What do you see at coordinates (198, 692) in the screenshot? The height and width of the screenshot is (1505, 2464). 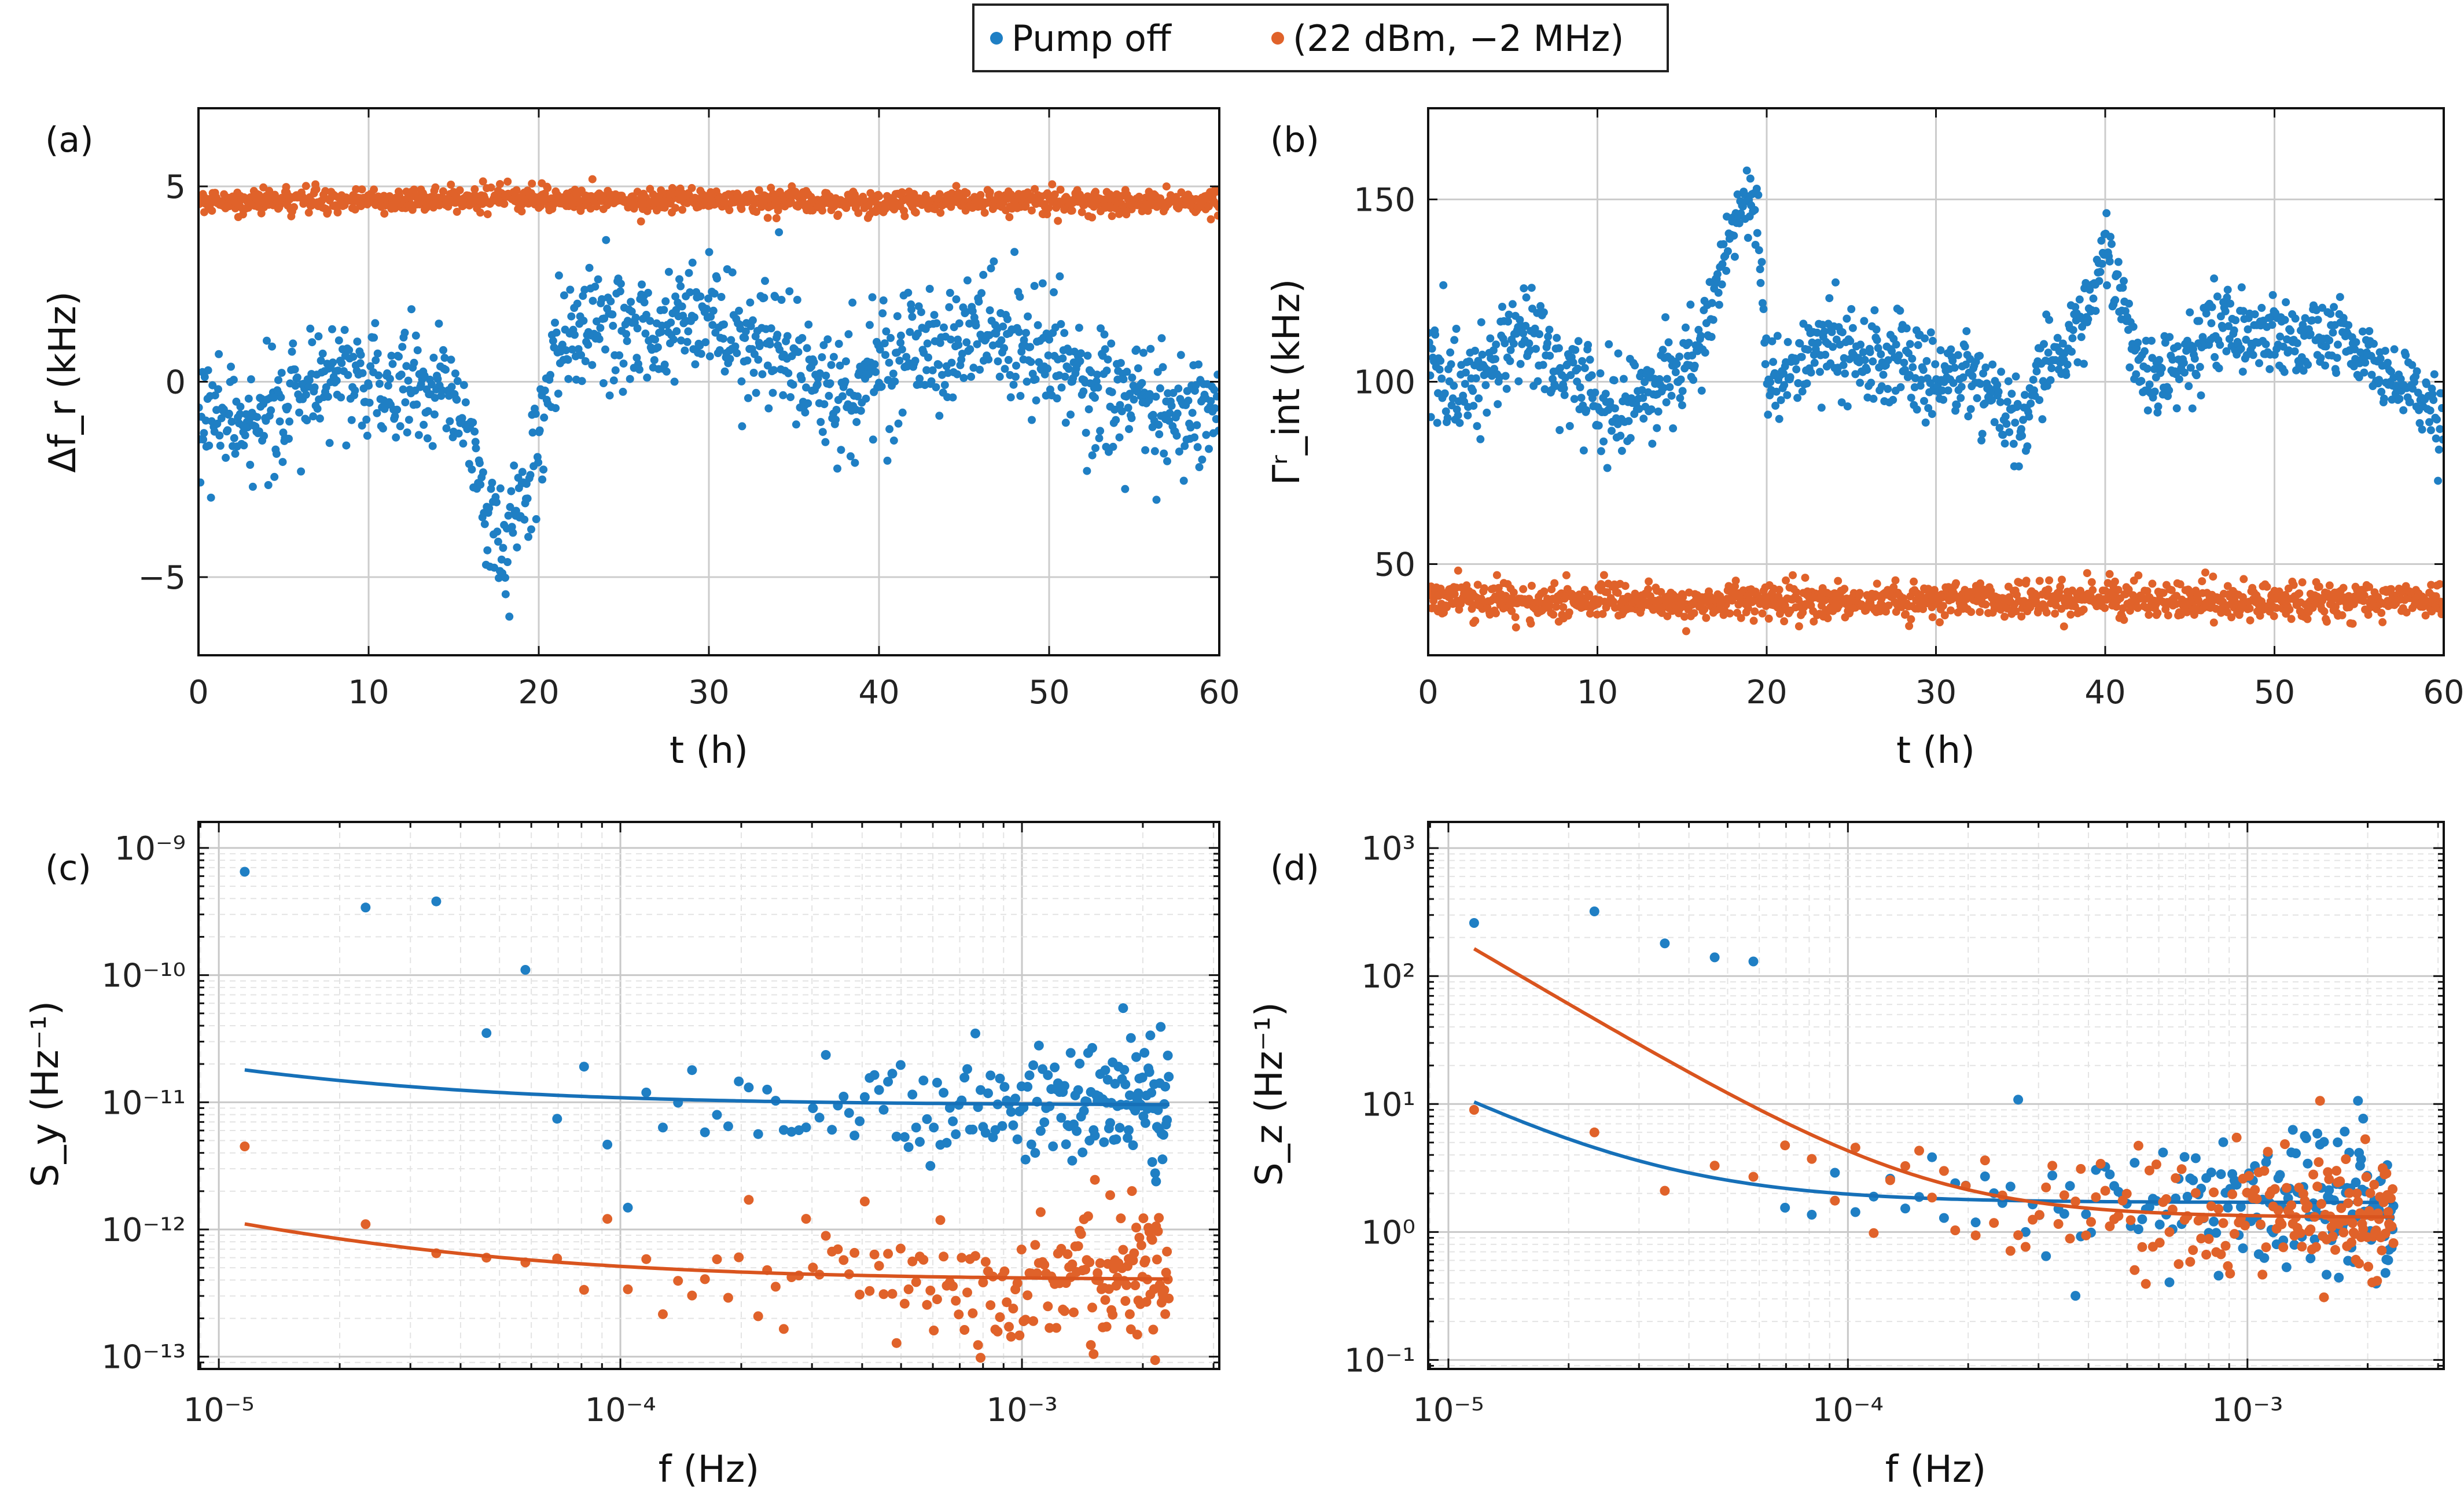 I see `x-tick-label: 0` at bounding box center [198, 692].